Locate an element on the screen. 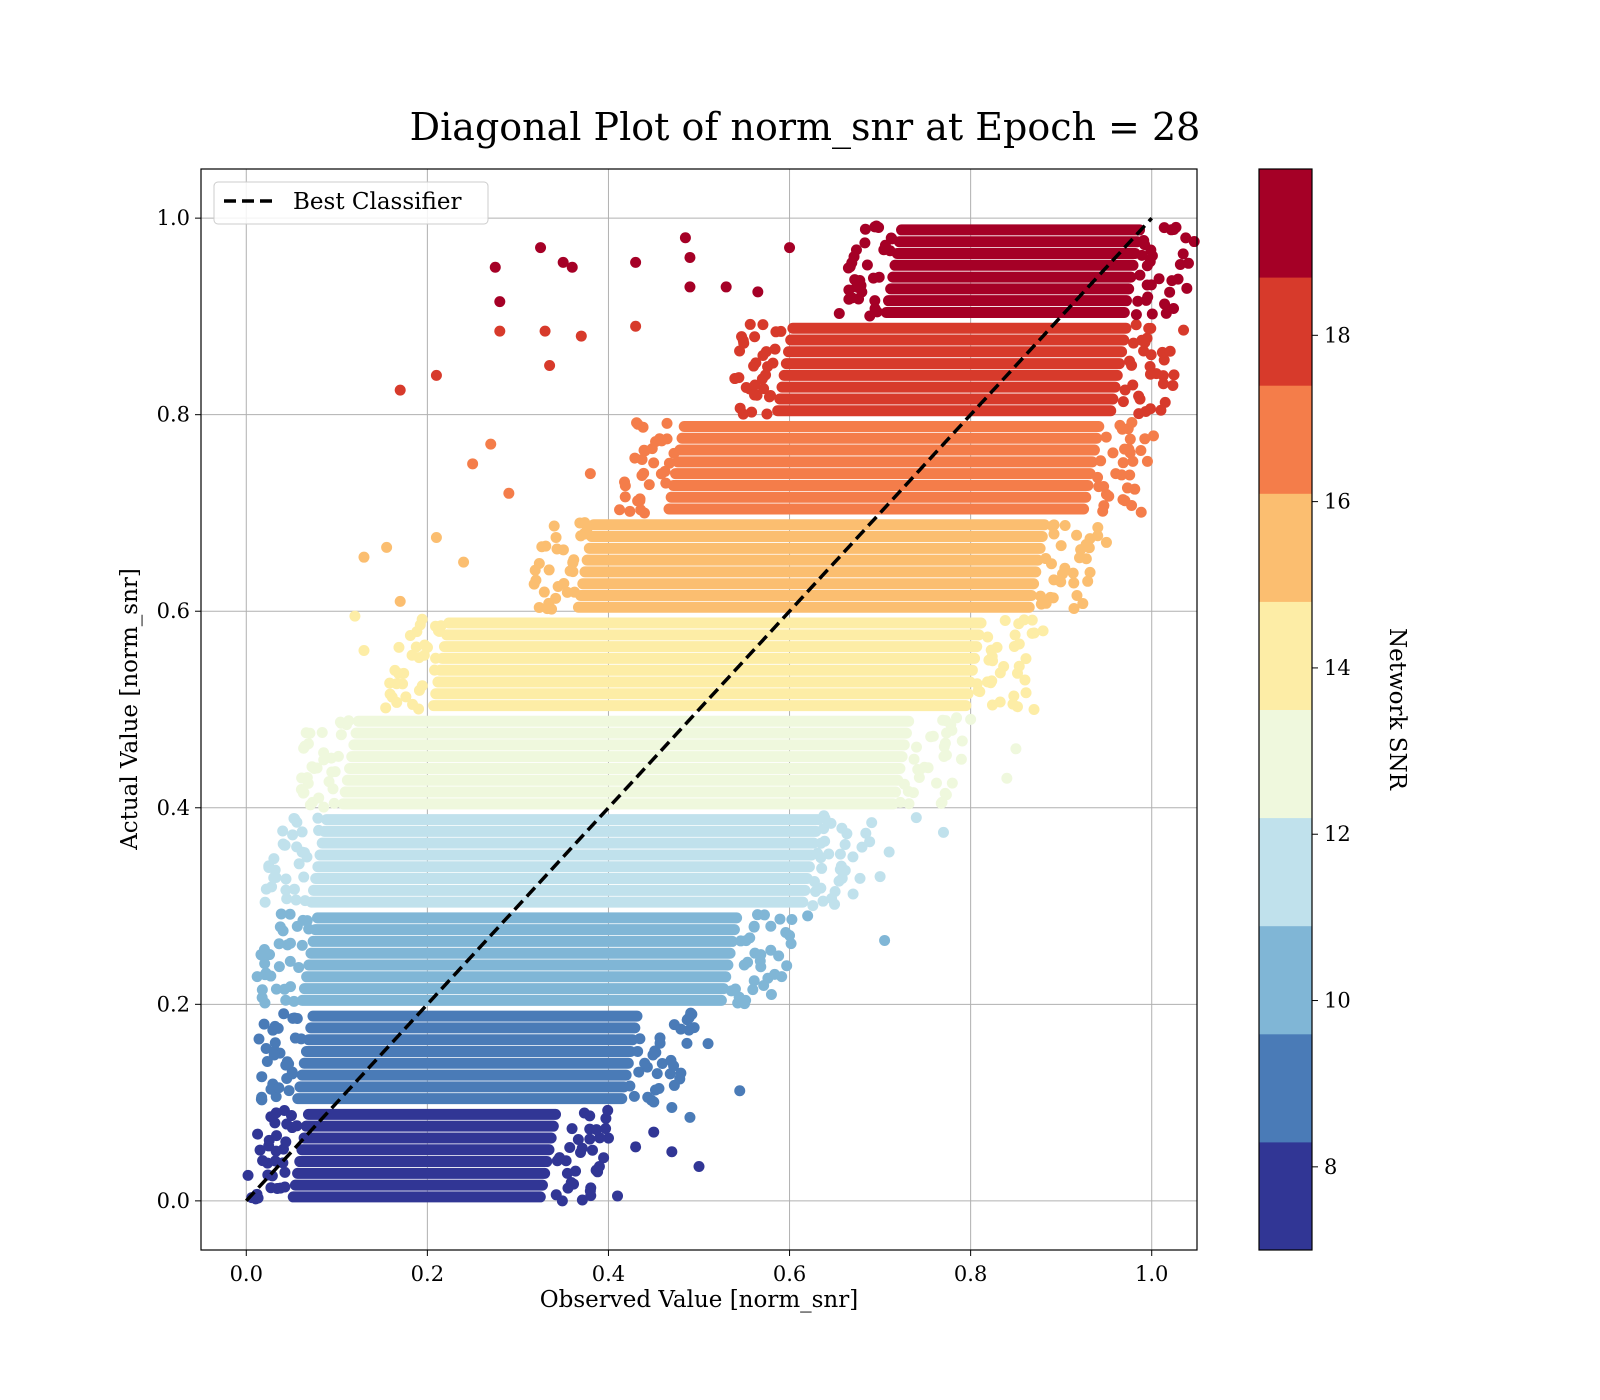  chart-title: Diagonal Plot of norm_snr at Epoch = 28 is located at coordinates (805, 127).